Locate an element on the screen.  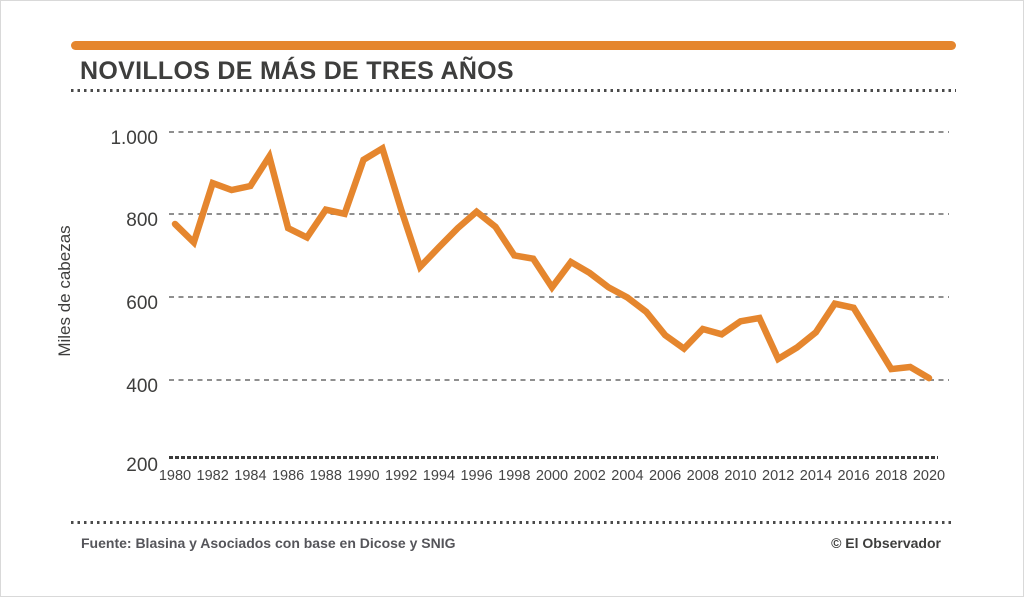
x-tick-label: 2016 is located at coordinates (853, 476).